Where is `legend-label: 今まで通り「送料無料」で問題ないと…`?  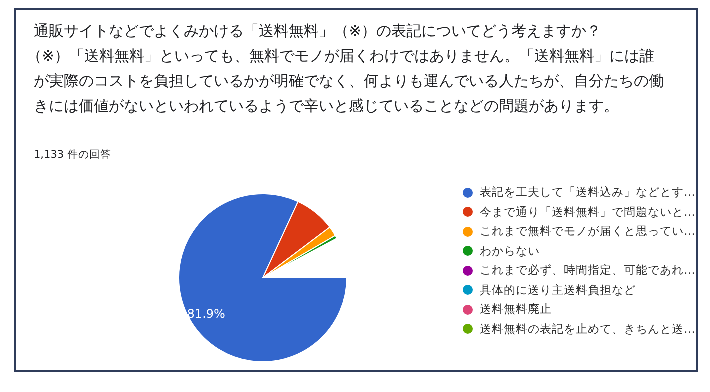 legend-label: 今まで通り「送料無料」で問題ないと… is located at coordinates (588, 212).